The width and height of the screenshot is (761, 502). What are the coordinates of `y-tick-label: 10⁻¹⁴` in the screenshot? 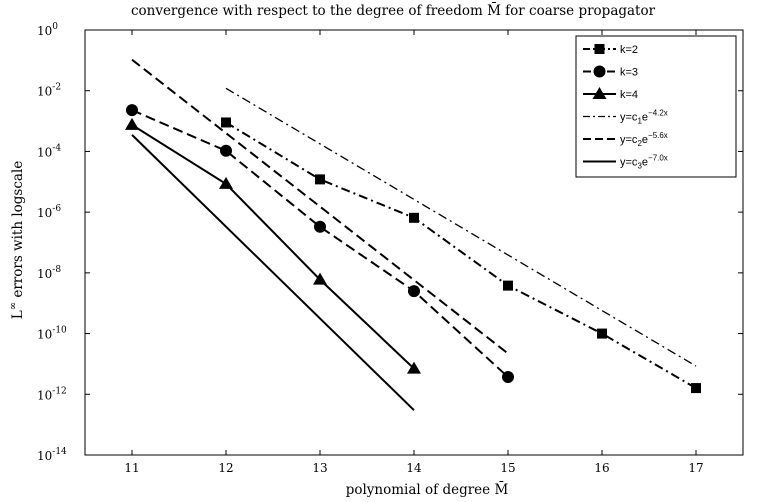 It's located at (52, 455).